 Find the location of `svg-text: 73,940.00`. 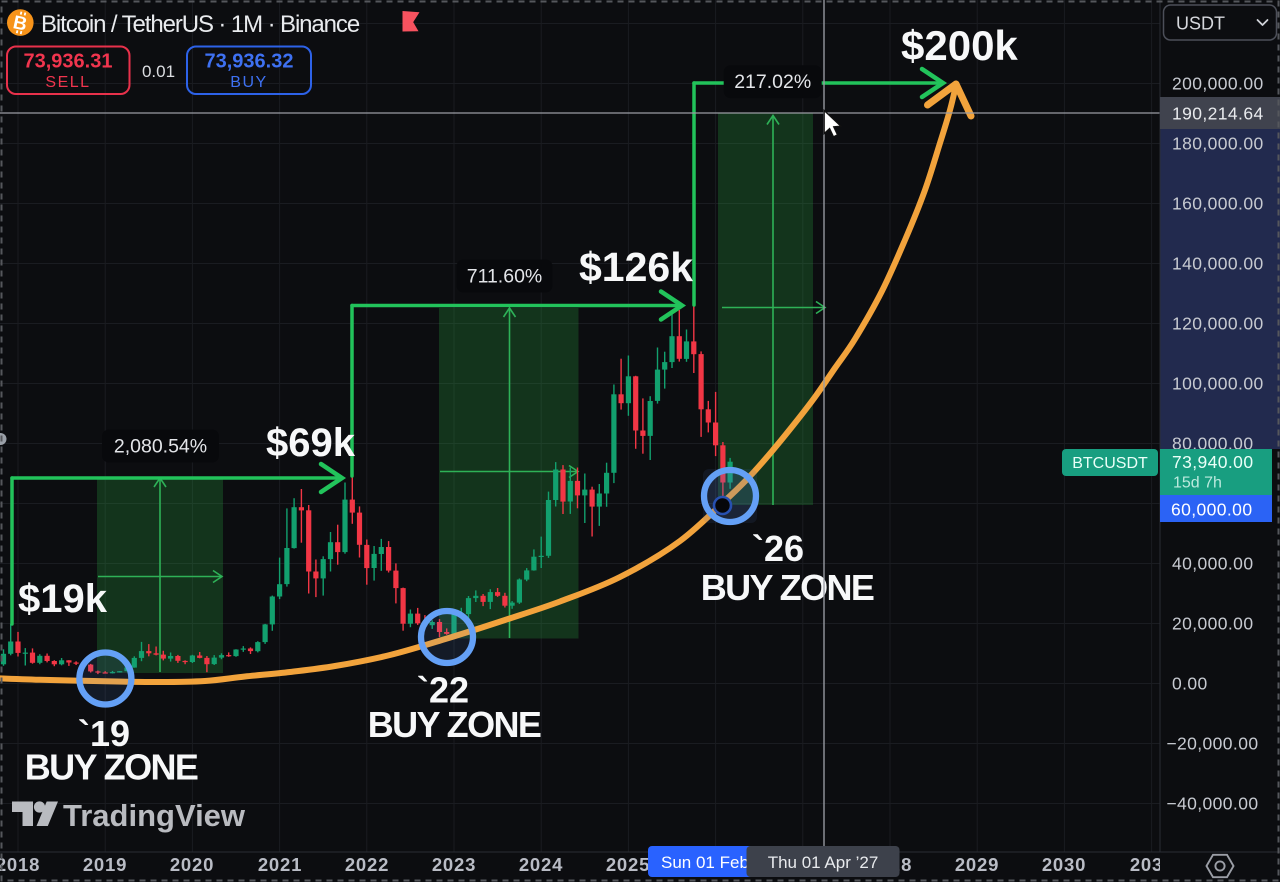

svg-text: 73,940.00 is located at coordinates (1212, 462).